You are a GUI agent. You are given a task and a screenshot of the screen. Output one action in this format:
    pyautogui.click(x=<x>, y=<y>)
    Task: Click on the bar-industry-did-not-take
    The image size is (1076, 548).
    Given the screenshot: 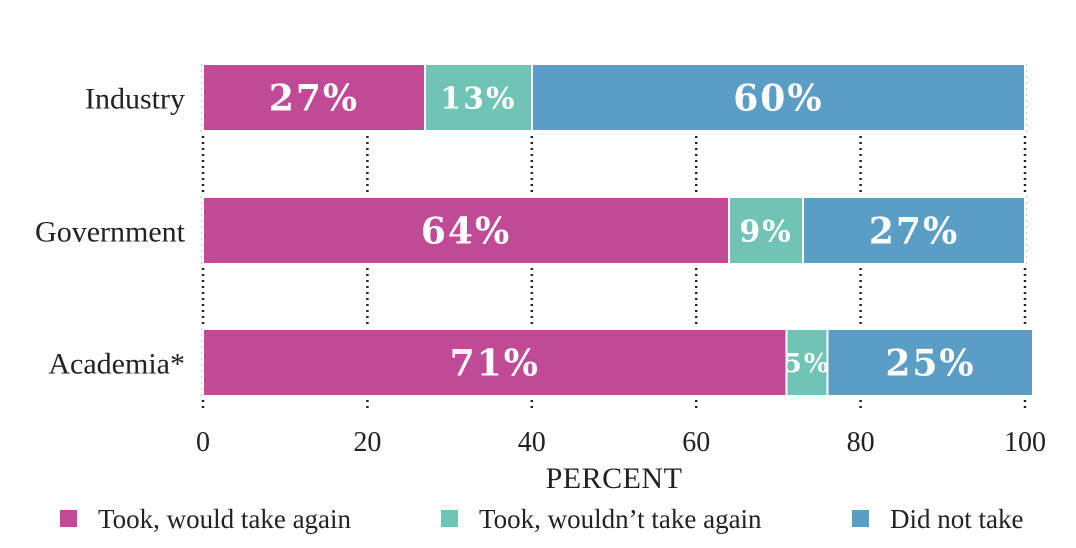 What is the action you would take?
    pyautogui.click(x=778, y=97)
    